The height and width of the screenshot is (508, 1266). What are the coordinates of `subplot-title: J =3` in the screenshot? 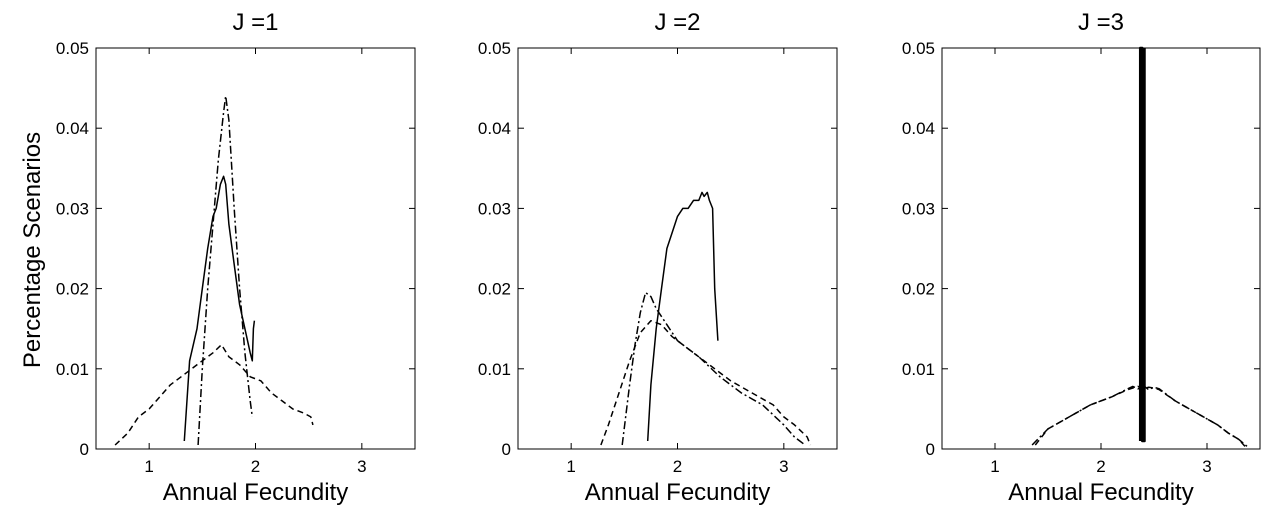 It's located at (1101, 22).